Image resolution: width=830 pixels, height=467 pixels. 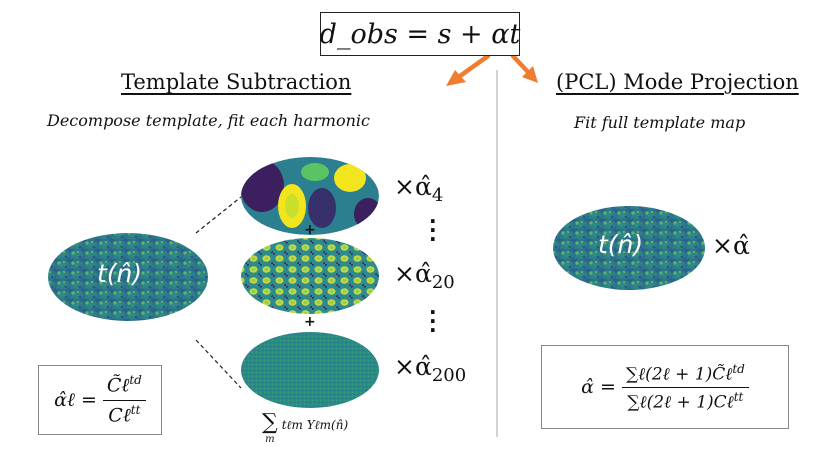 I want to click on harmonic-map-l20, so click(x=310, y=276).